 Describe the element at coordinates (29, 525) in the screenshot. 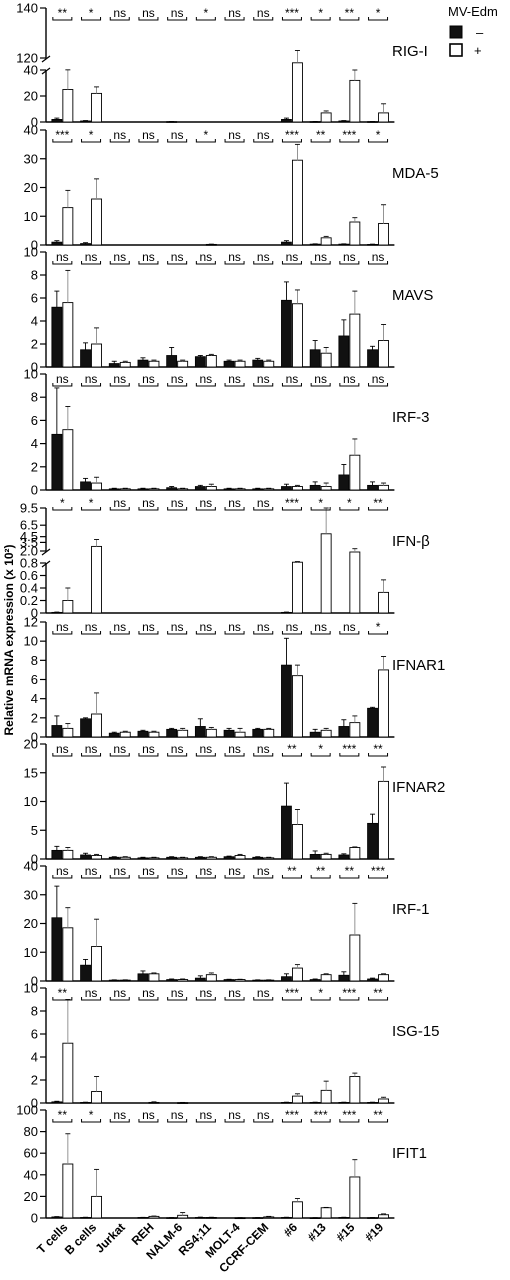

I see `y-tick-label: 6.5` at that location.